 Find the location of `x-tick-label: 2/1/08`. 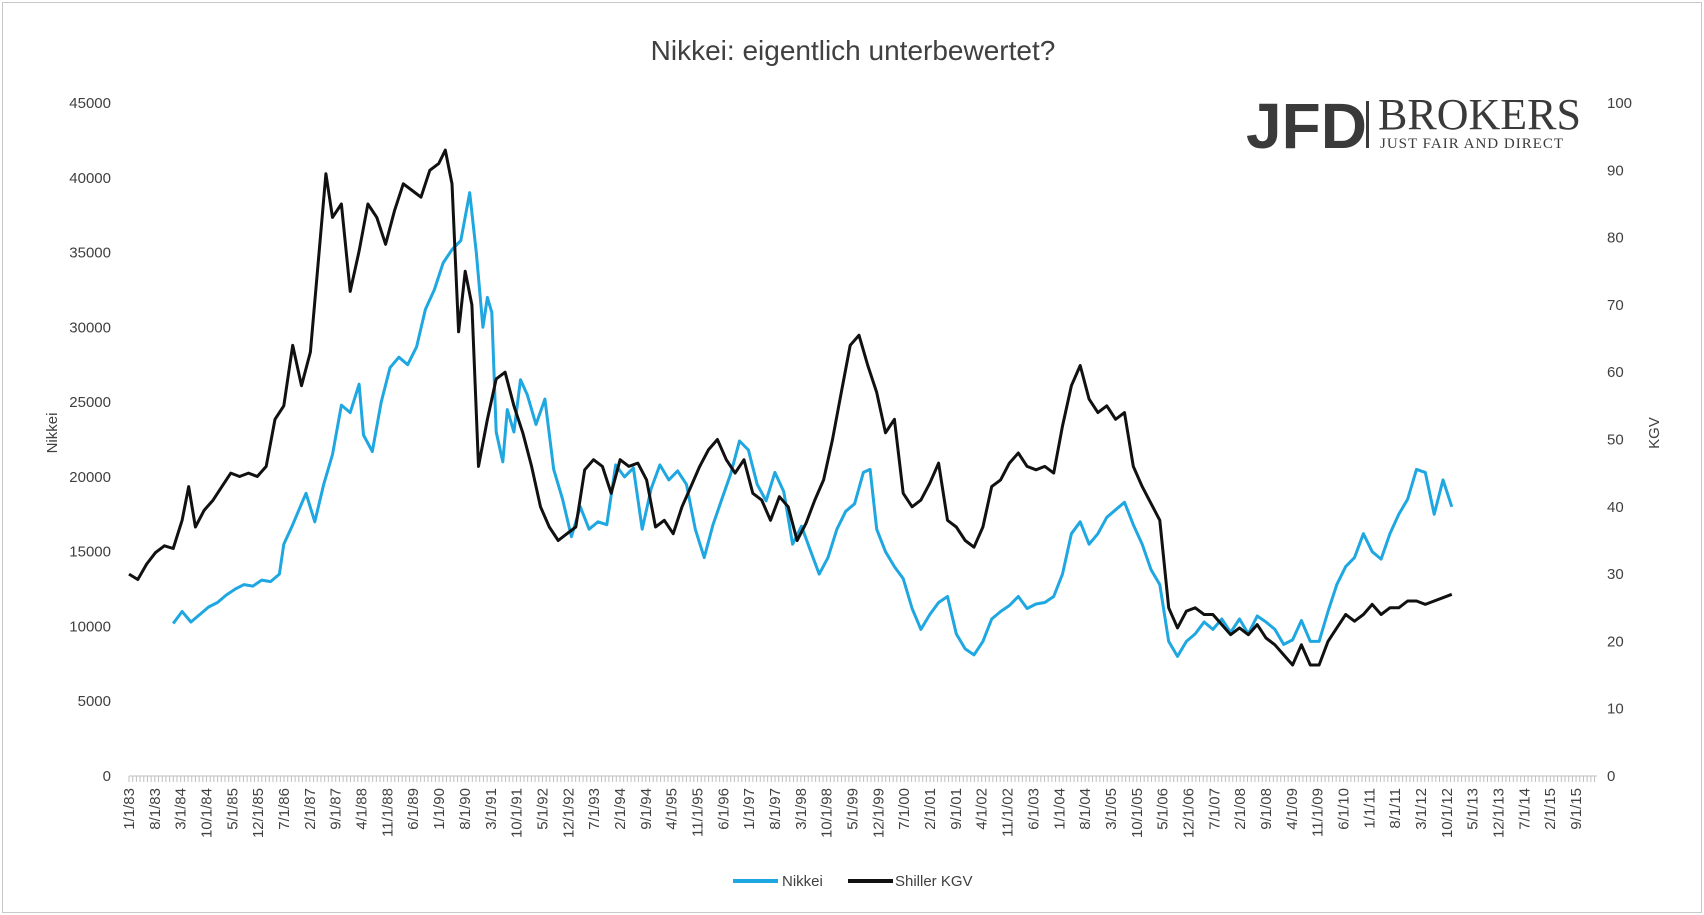

x-tick-label: 2/1/08 is located at coordinates (1240, 809).